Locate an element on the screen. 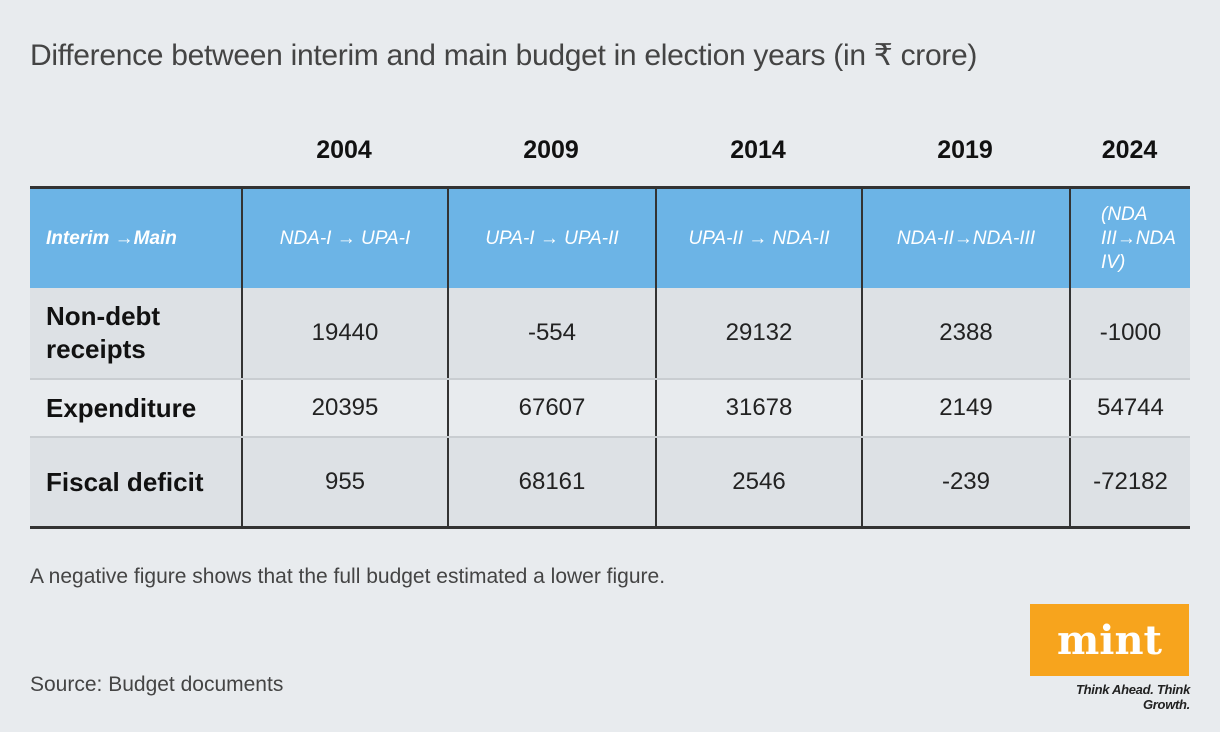 This screenshot has height=732, width=1220. transition-cell: UPA-I → UPA-II is located at coordinates (551, 238).